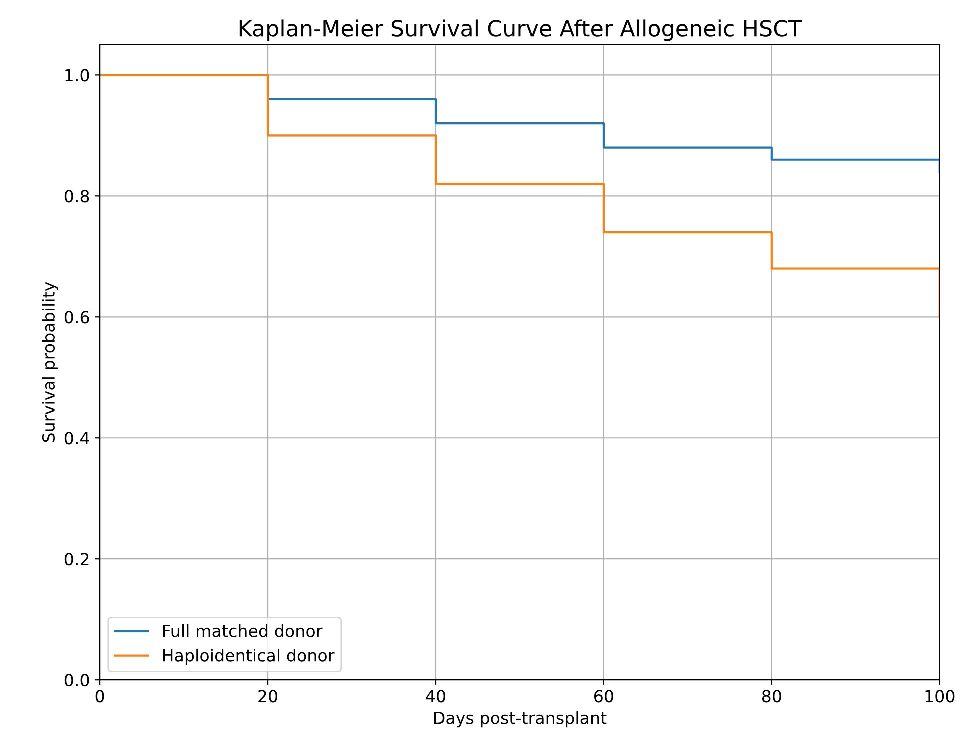  Describe the element at coordinates (520, 720) in the screenshot. I see `x-axis-title: Days post-transplant` at that location.